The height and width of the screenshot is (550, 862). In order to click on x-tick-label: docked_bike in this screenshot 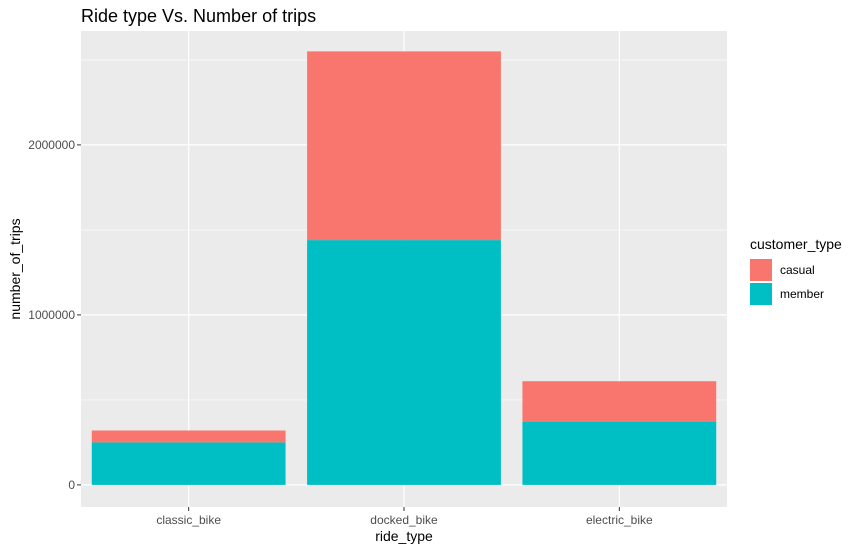, I will do `click(404, 520)`.